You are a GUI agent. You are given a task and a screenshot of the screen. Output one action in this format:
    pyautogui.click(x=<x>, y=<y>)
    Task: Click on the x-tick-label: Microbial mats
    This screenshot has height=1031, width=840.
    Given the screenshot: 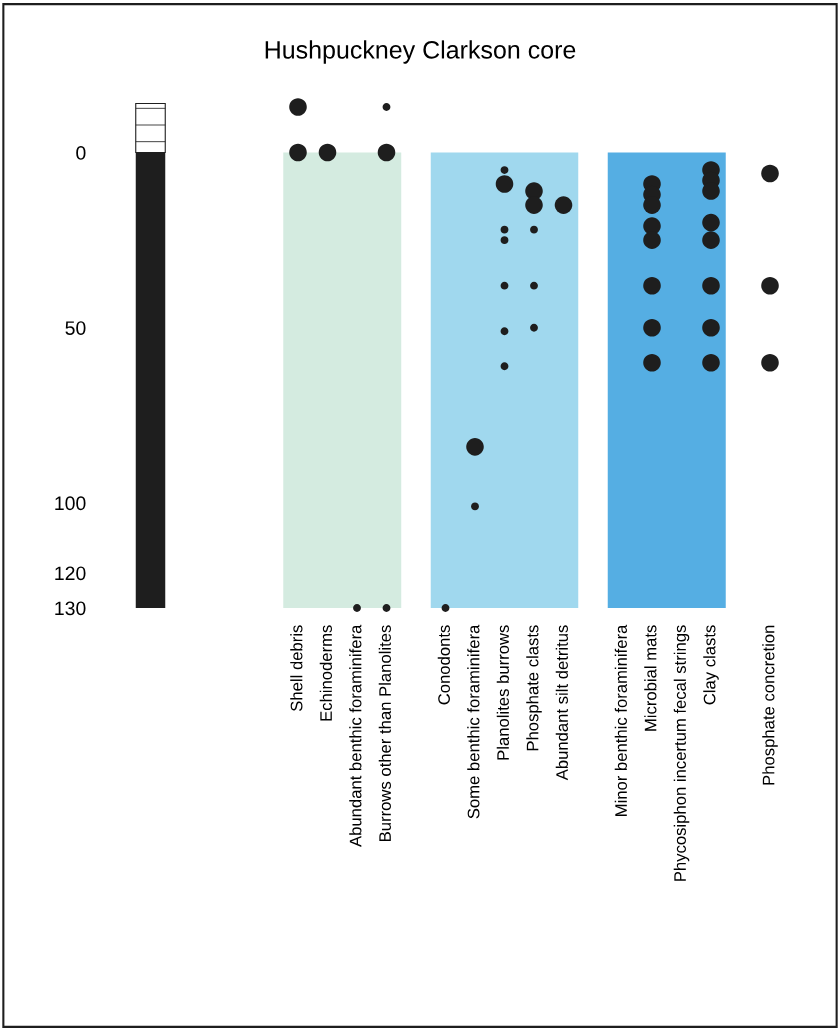 What is the action you would take?
    pyautogui.click(x=650, y=678)
    